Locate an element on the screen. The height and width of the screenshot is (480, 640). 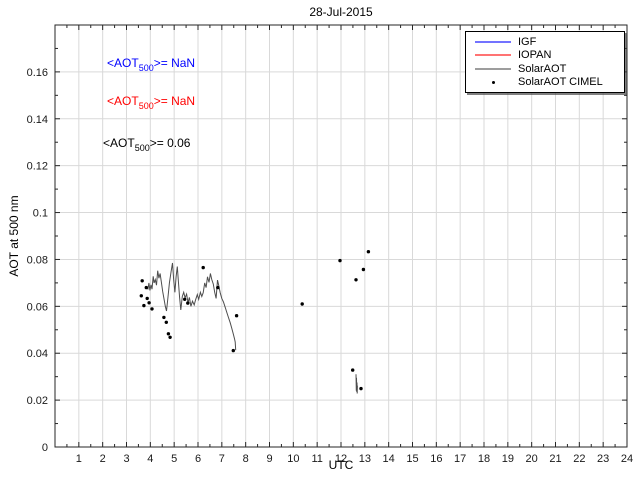
x-tick-label: 6 is located at coordinates (198, 459).